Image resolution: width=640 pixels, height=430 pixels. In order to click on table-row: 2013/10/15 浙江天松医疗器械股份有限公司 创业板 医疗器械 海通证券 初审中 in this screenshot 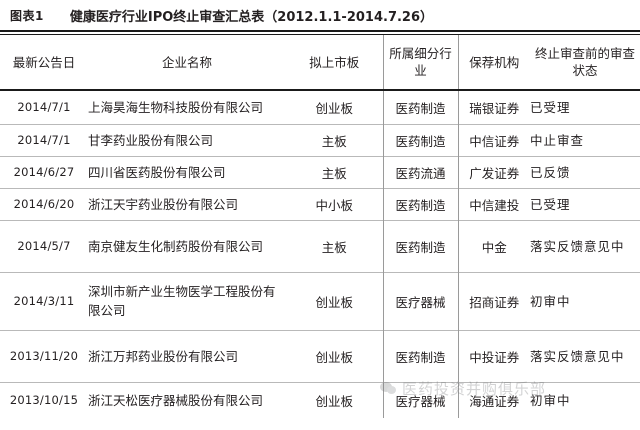, I will do `click(320, 400)`.